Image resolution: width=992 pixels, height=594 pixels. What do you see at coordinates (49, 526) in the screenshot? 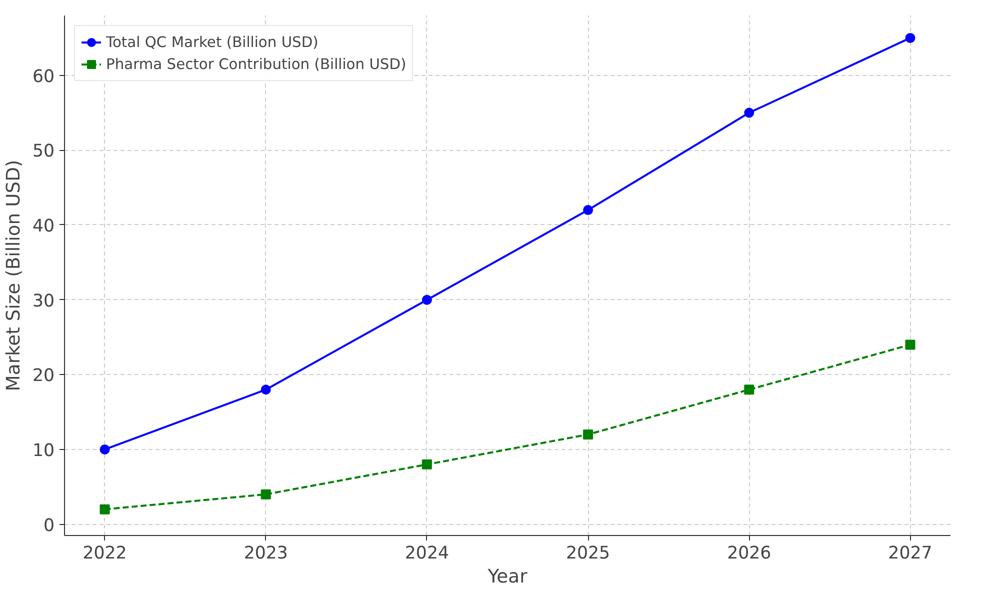
I see `y-tick-label: 0` at bounding box center [49, 526].